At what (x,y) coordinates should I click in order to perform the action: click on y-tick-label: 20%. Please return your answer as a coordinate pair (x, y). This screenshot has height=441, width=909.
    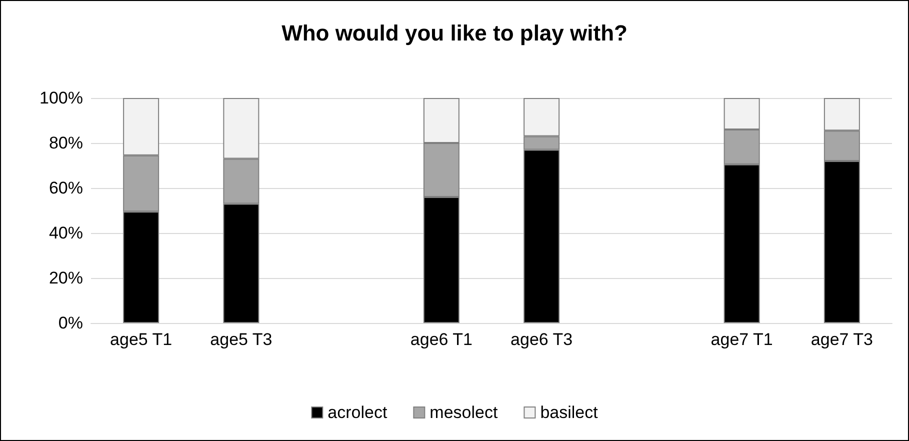
    Looking at the image, I should click on (65, 278).